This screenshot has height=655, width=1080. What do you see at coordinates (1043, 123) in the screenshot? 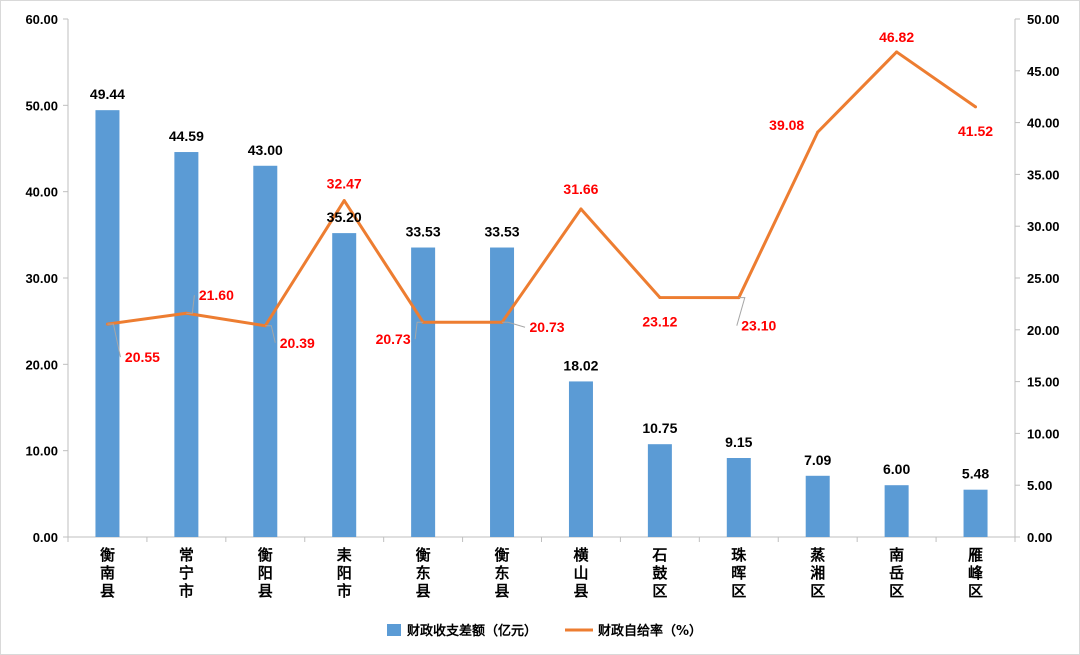
I see `right-tick-label: 40.00` at bounding box center [1043, 123].